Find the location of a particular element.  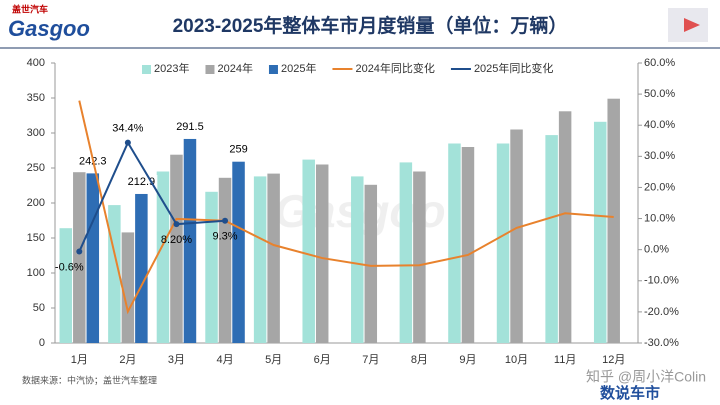

y-tick-label: 150 is located at coordinates (36, 238).